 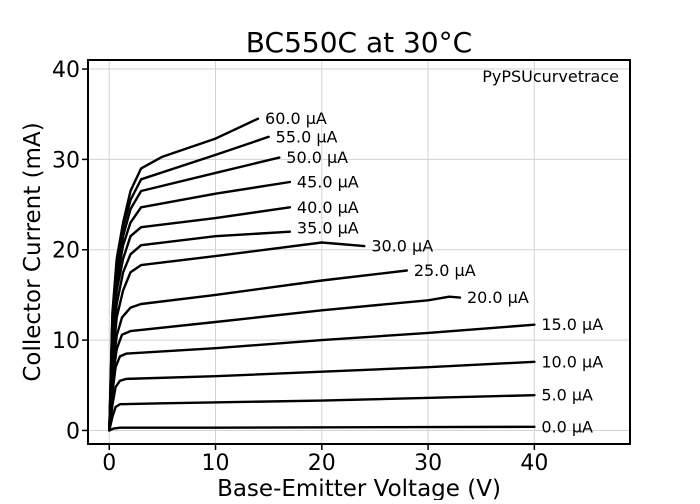 What do you see at coordinates (550, 76) in the screenshot?
I see `annotation-text: PyPSUcurvetrace` at bounding box center [550, 76].